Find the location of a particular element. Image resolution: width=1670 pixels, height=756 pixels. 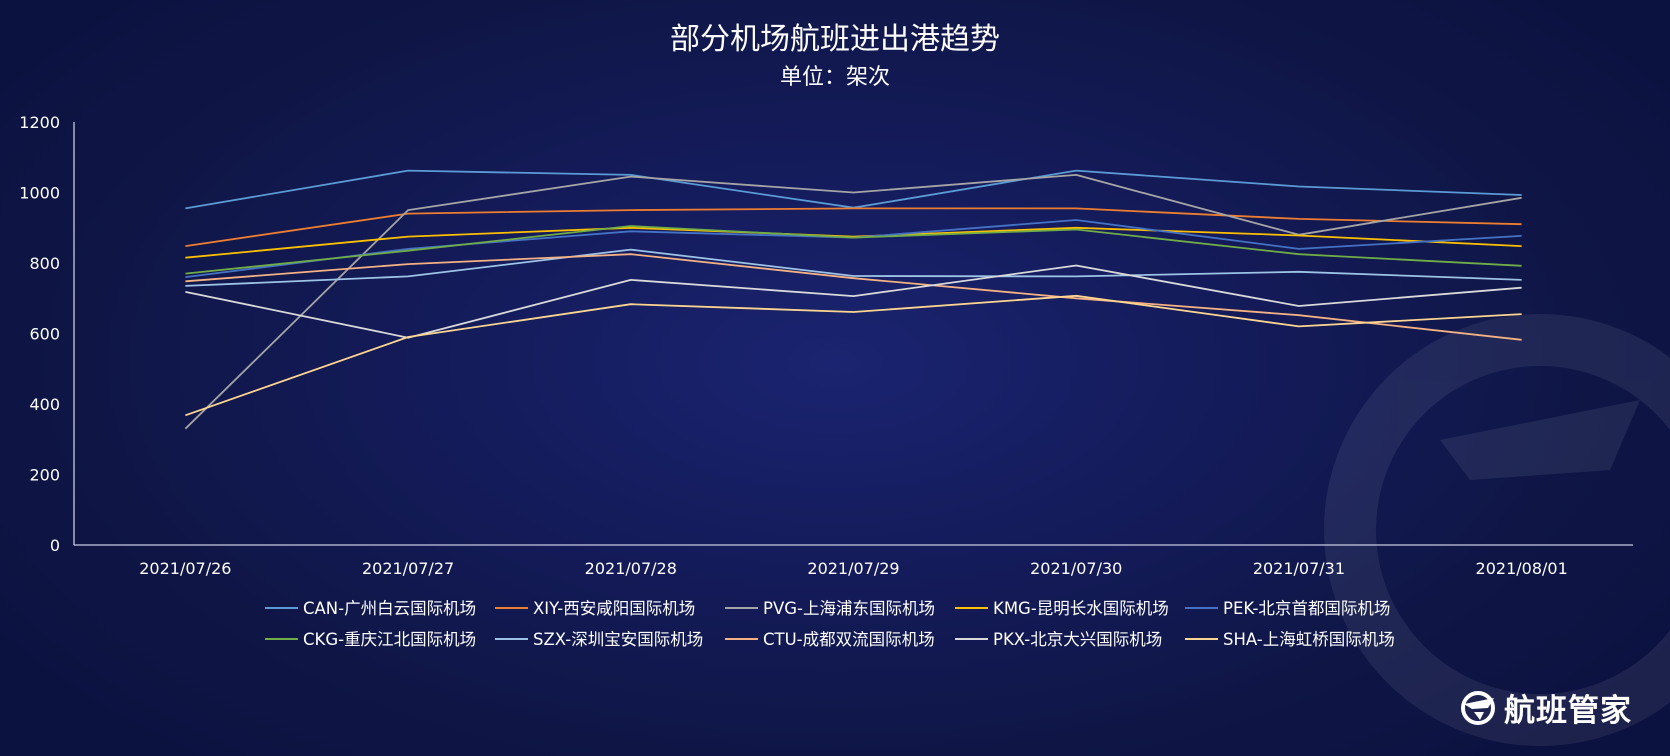

legend-label: PKX-北京大兴国际机场 is located at coordinates (1077, 639).